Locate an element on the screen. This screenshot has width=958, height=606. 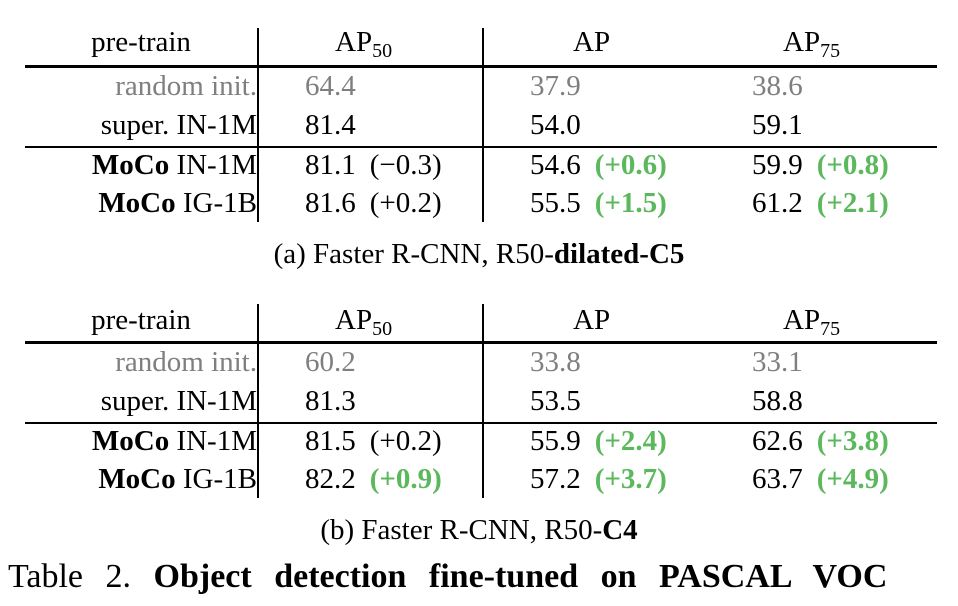
pretrain-data: random init. is located at coordinates (186, 362).